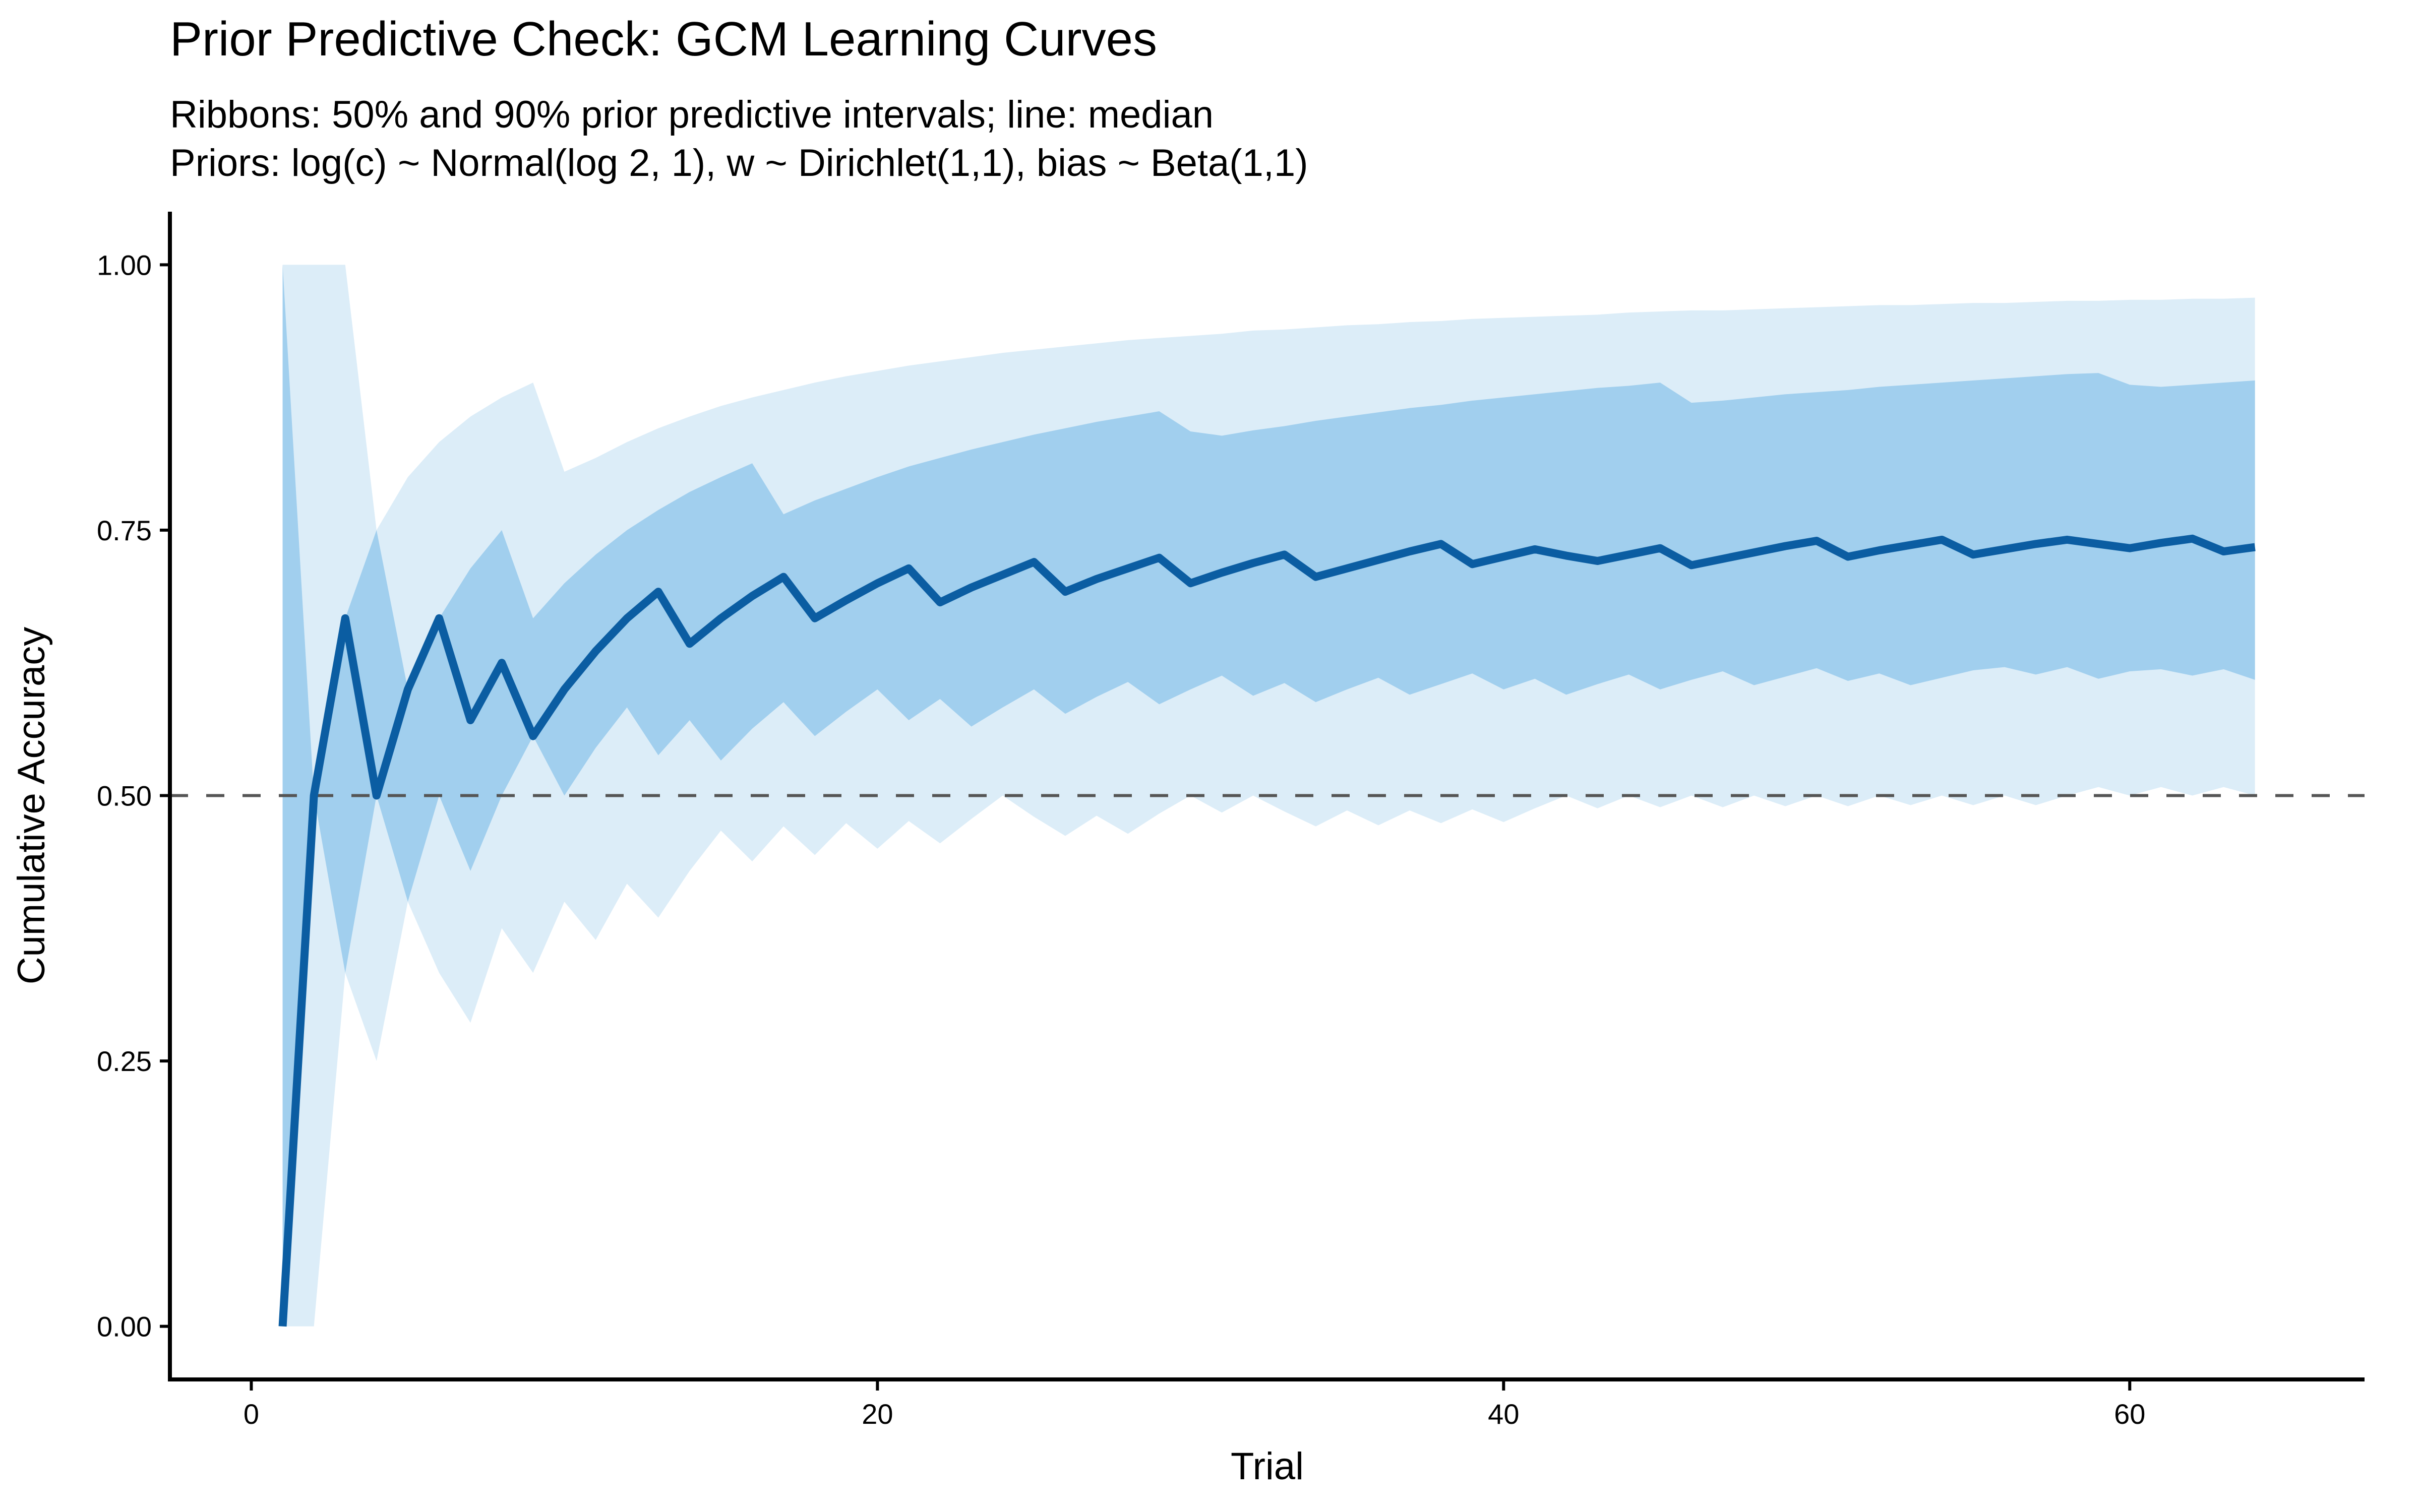 This screenshot has width=2420, height=1512. Describe the element at coordinates (124, 530) in the screenshot. I see `y-tick-label: 0.75` at that location.